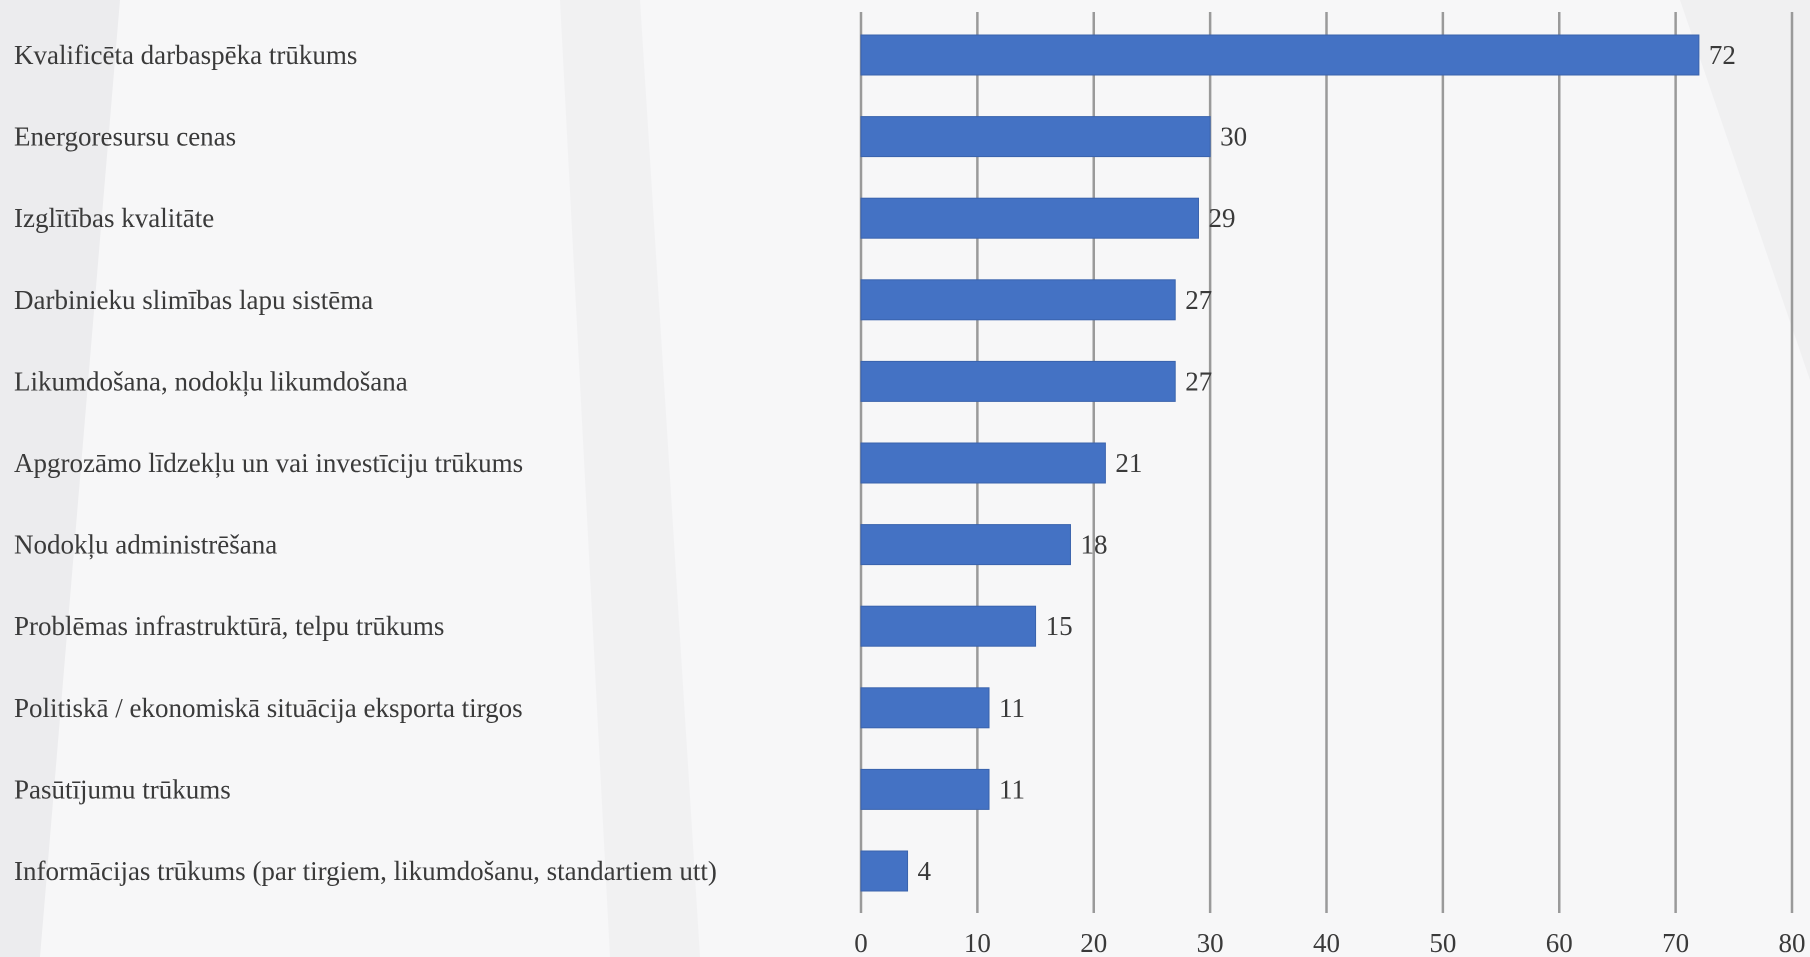 The image size is (1810, 957). I want to click on category-label: Problēmas infrastruktūrā, telpu trūkums, so click(229, 626).